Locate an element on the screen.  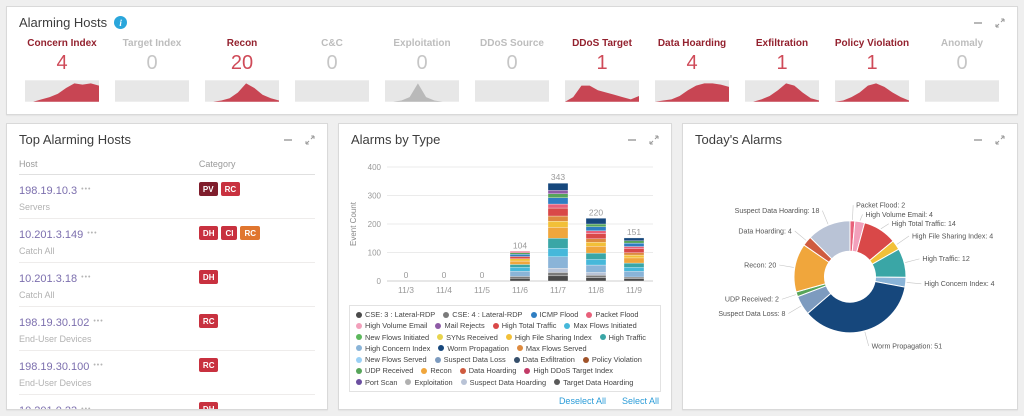
alarm-badge-ci: CI is located at coordinates (229, 233).